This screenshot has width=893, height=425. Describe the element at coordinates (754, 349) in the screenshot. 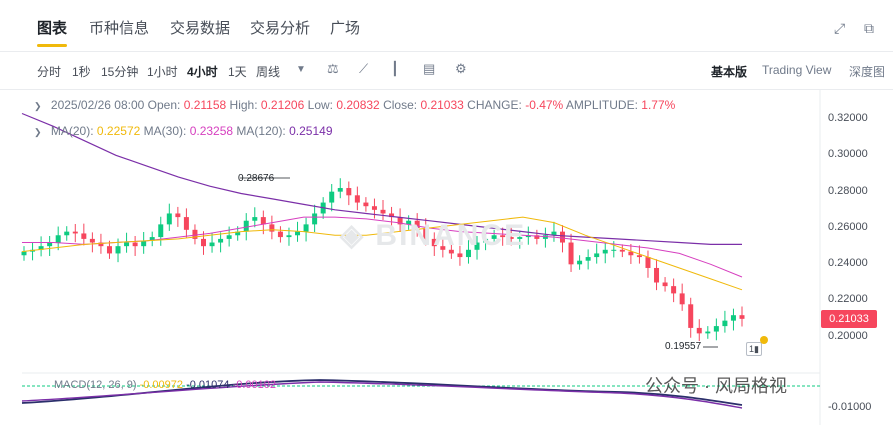

I see `event-badge-icon: 1▮` at that location.